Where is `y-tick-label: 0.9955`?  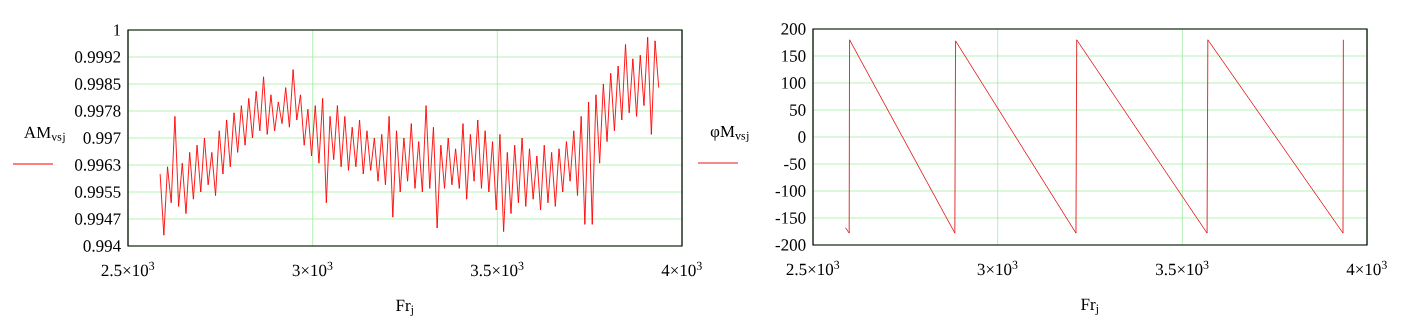
y-tick-label: 0.9955 is located at coordinates (98, 192).